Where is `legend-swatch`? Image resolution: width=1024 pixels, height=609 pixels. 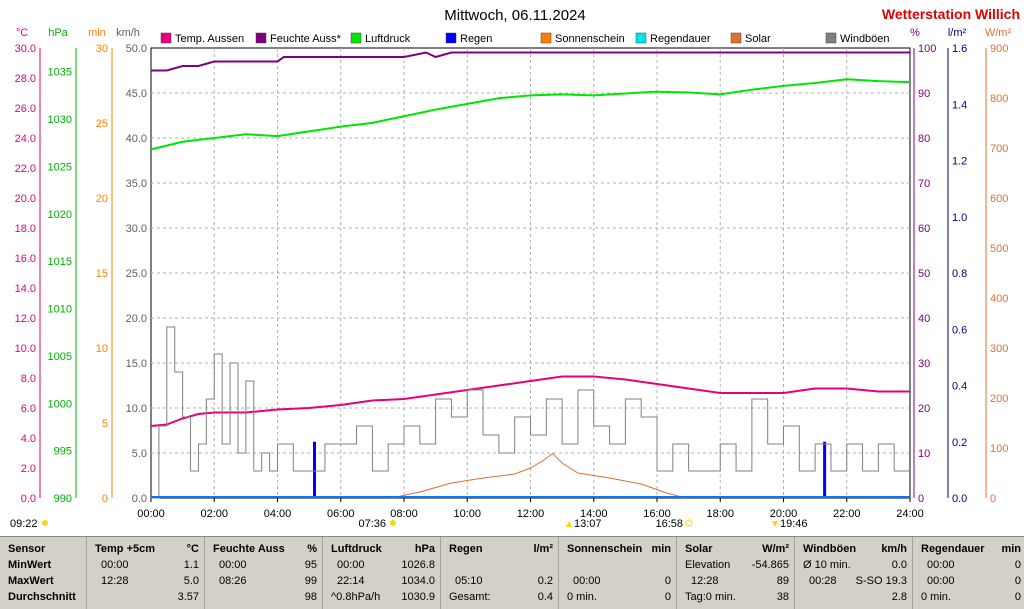
legend-swatch is located at coordinates (356, 38).